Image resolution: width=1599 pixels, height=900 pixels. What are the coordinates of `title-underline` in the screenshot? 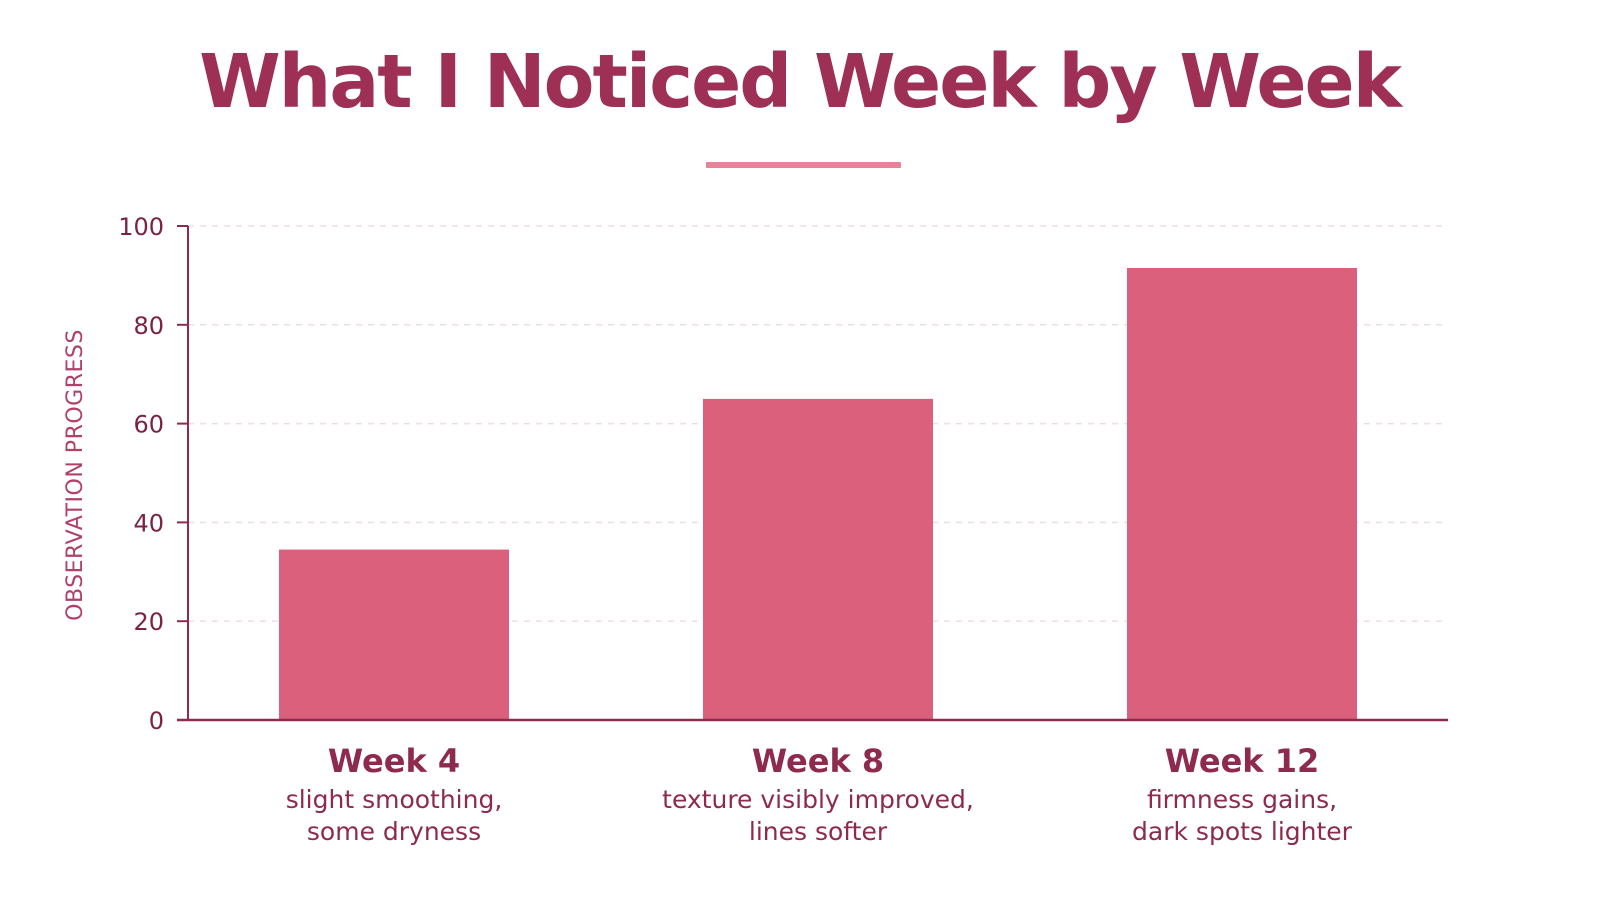 It's located at (803, 165).